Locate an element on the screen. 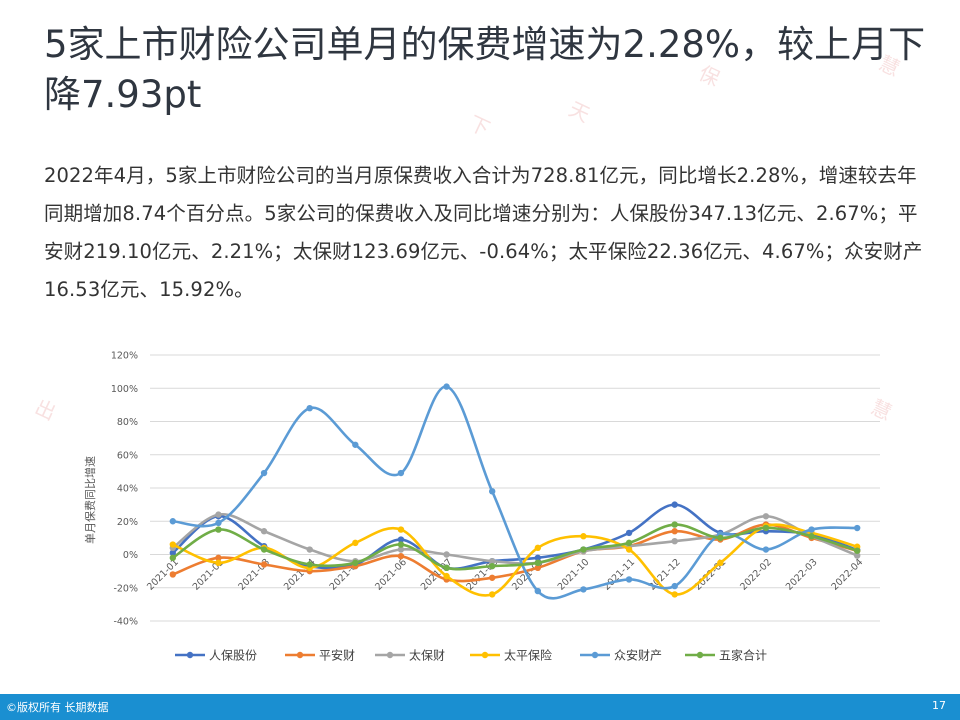  legend-label: 众安财产 is located at coordinates (638, 655).